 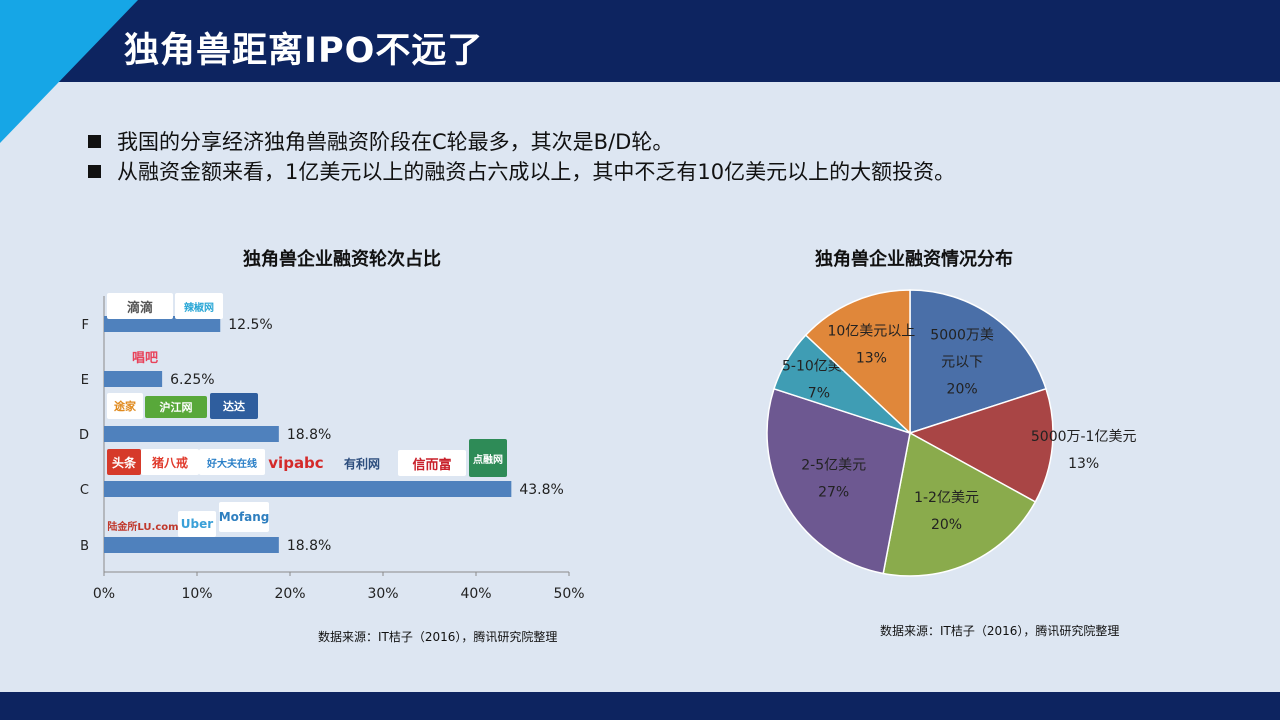 What do you see at coordinates (962, 362) in the screenshot?
I see `pie-slice-label: 元以下` at bounding box center [962, 362].